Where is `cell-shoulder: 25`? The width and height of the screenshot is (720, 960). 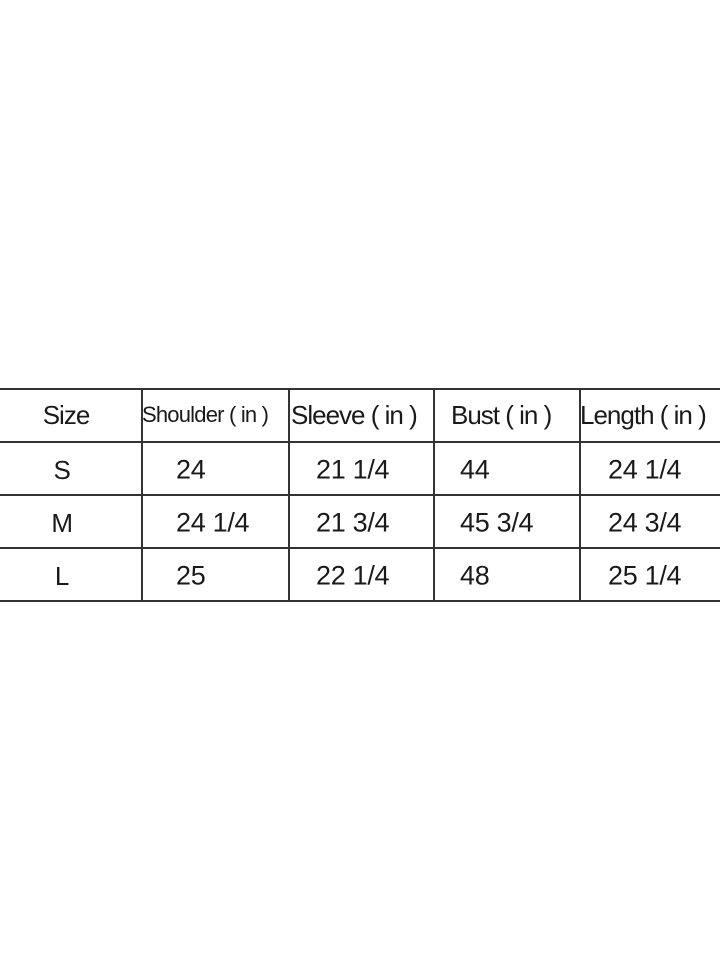 cell-shoulder: 25 is located at coordinates (191, 575).